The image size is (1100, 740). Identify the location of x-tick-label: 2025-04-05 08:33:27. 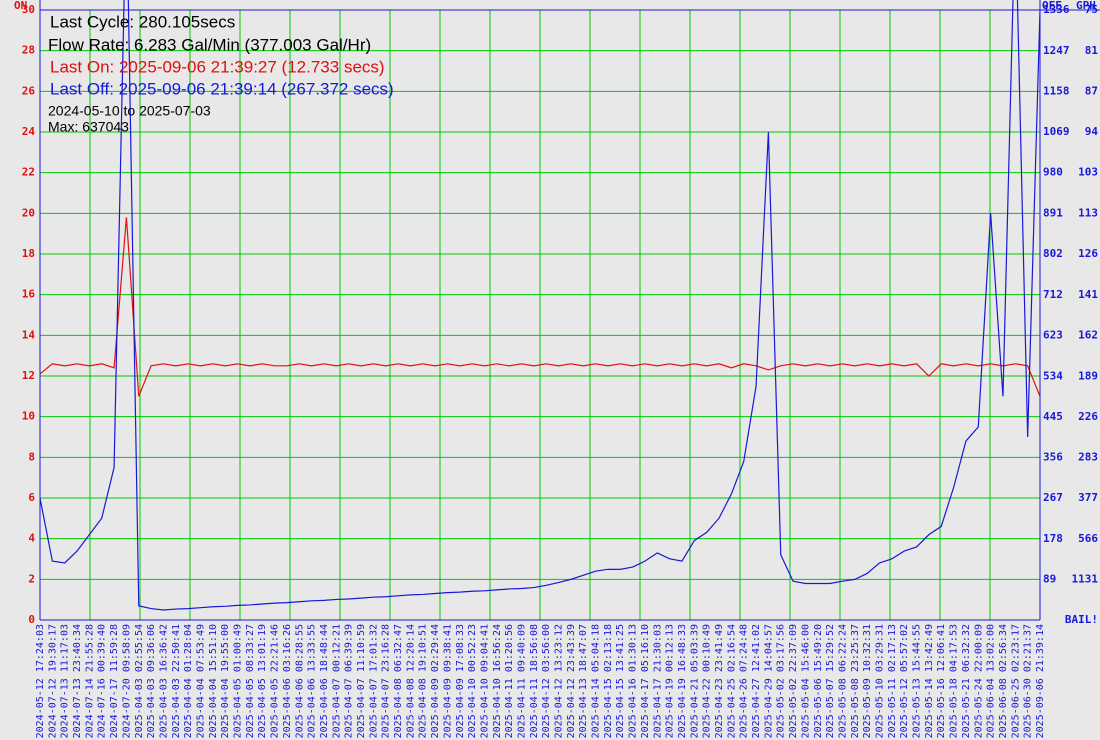
(250, 681).